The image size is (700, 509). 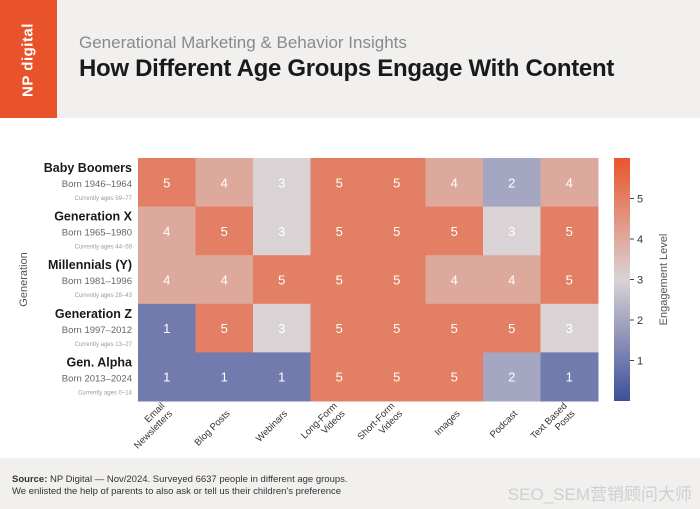 I want to click on column-label-line: Podcast, so click(x=504, y=424).